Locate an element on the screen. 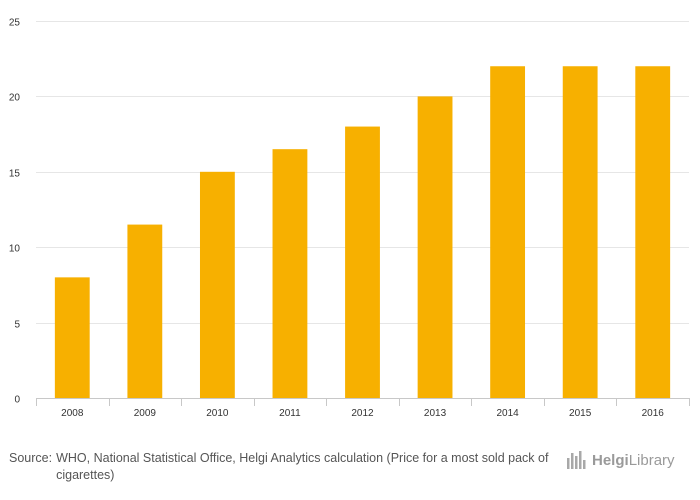  x-tick-label: 2012 is located at coordinates (362, 413).